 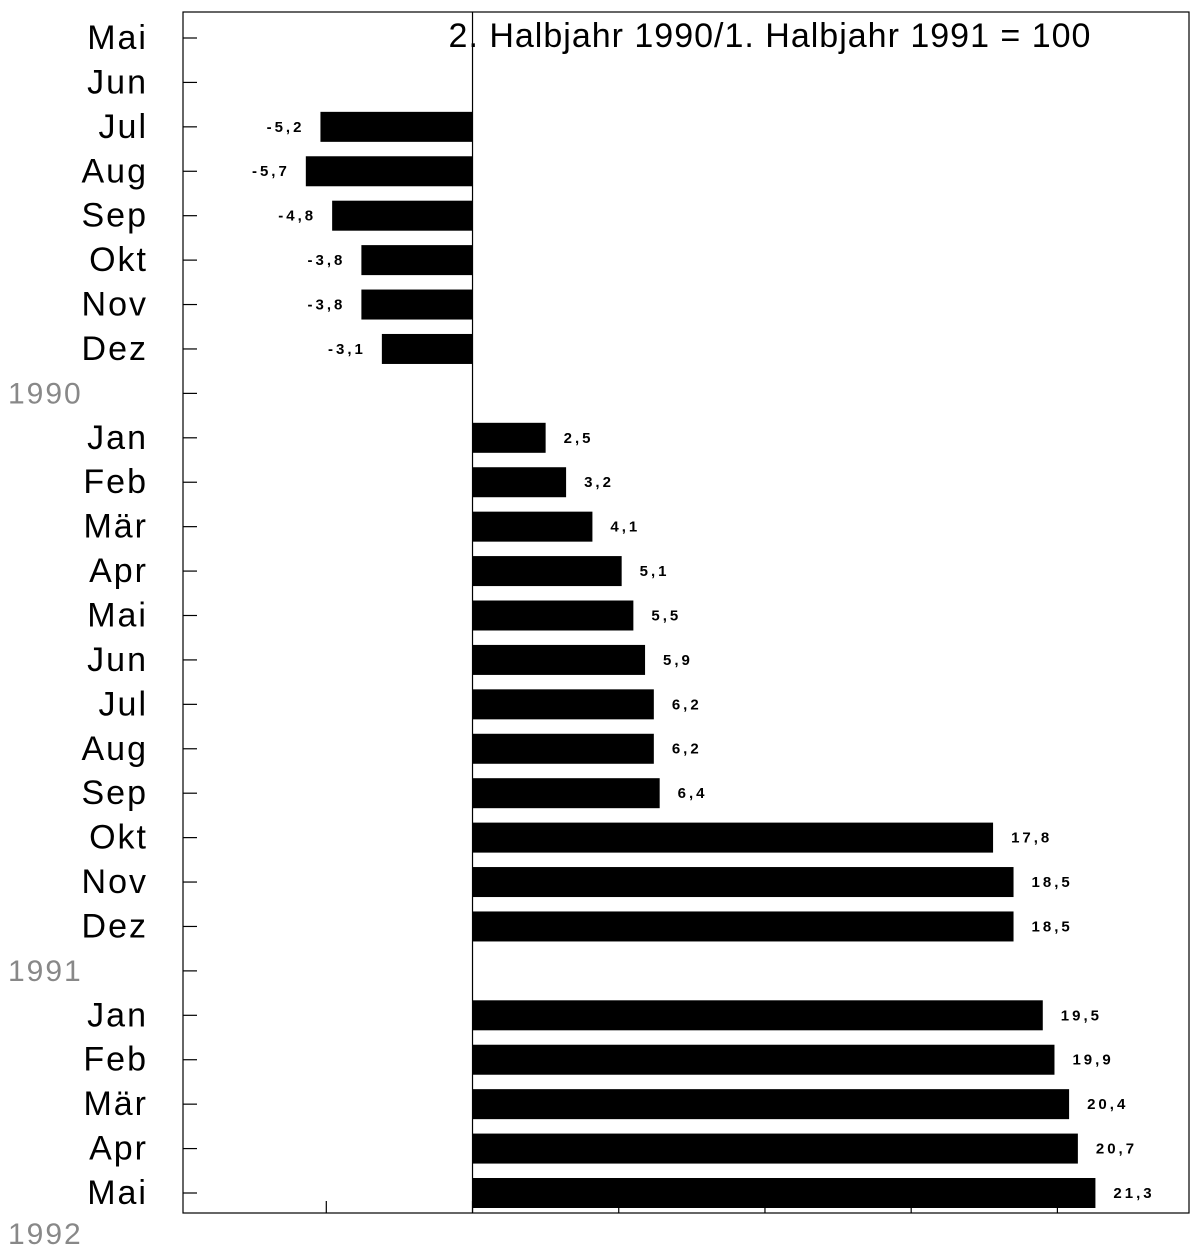 I want to click on value-label: 19,9, so click(x=1092, y=1060).